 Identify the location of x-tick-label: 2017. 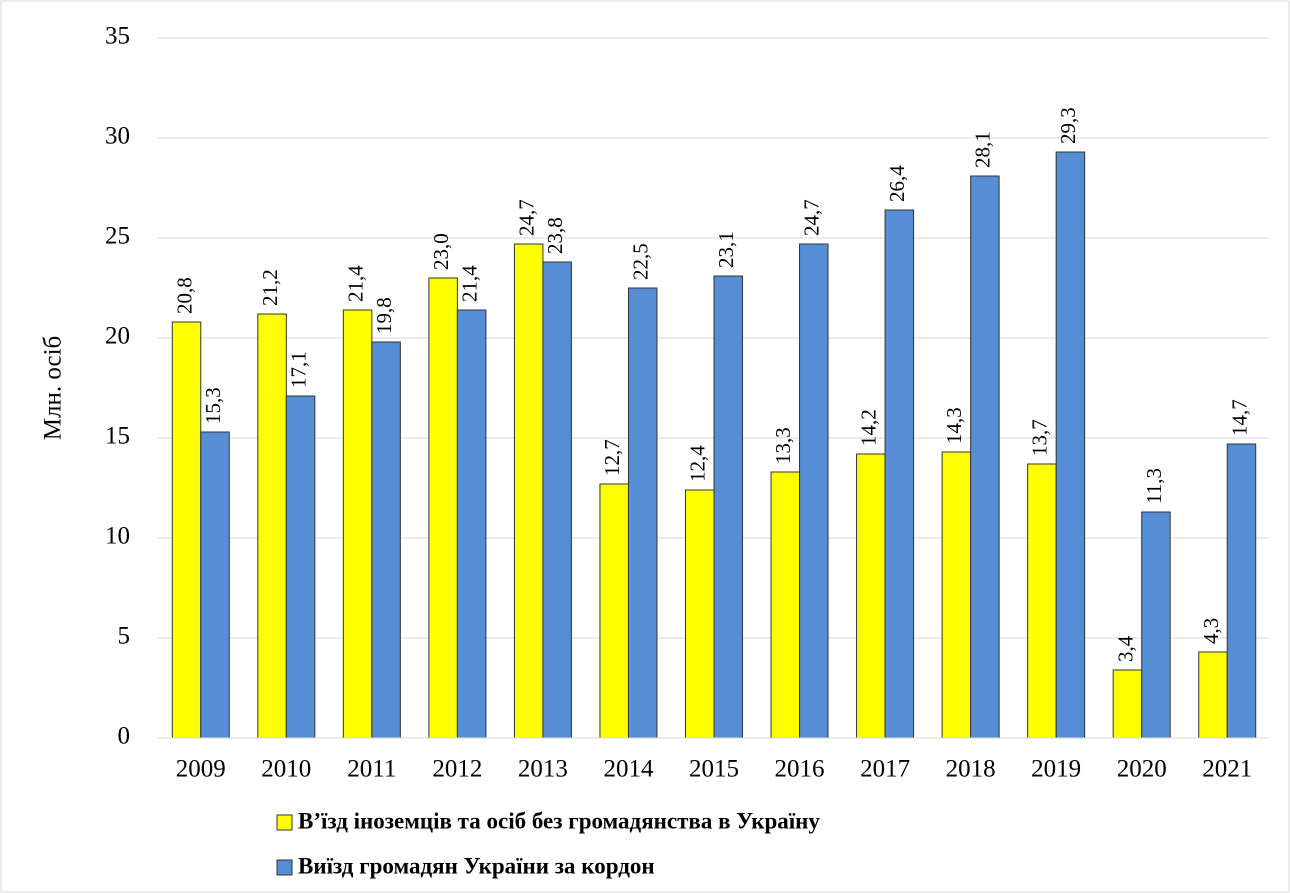
(885, 769).